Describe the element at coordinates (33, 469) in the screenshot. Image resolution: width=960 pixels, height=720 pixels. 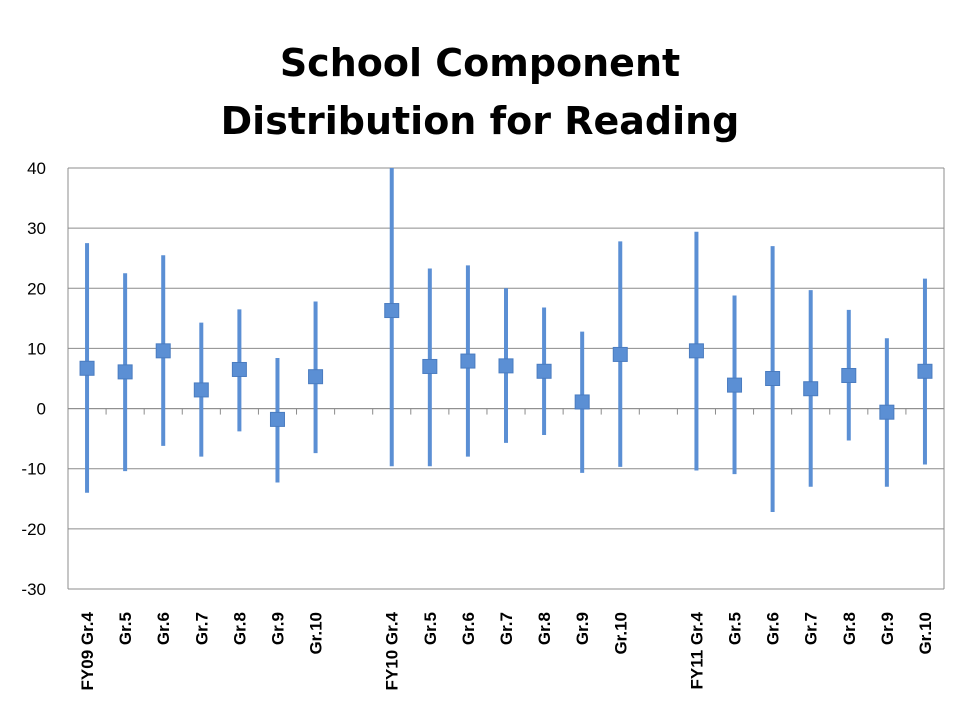
I see `y-tick-label: -10` at that location.